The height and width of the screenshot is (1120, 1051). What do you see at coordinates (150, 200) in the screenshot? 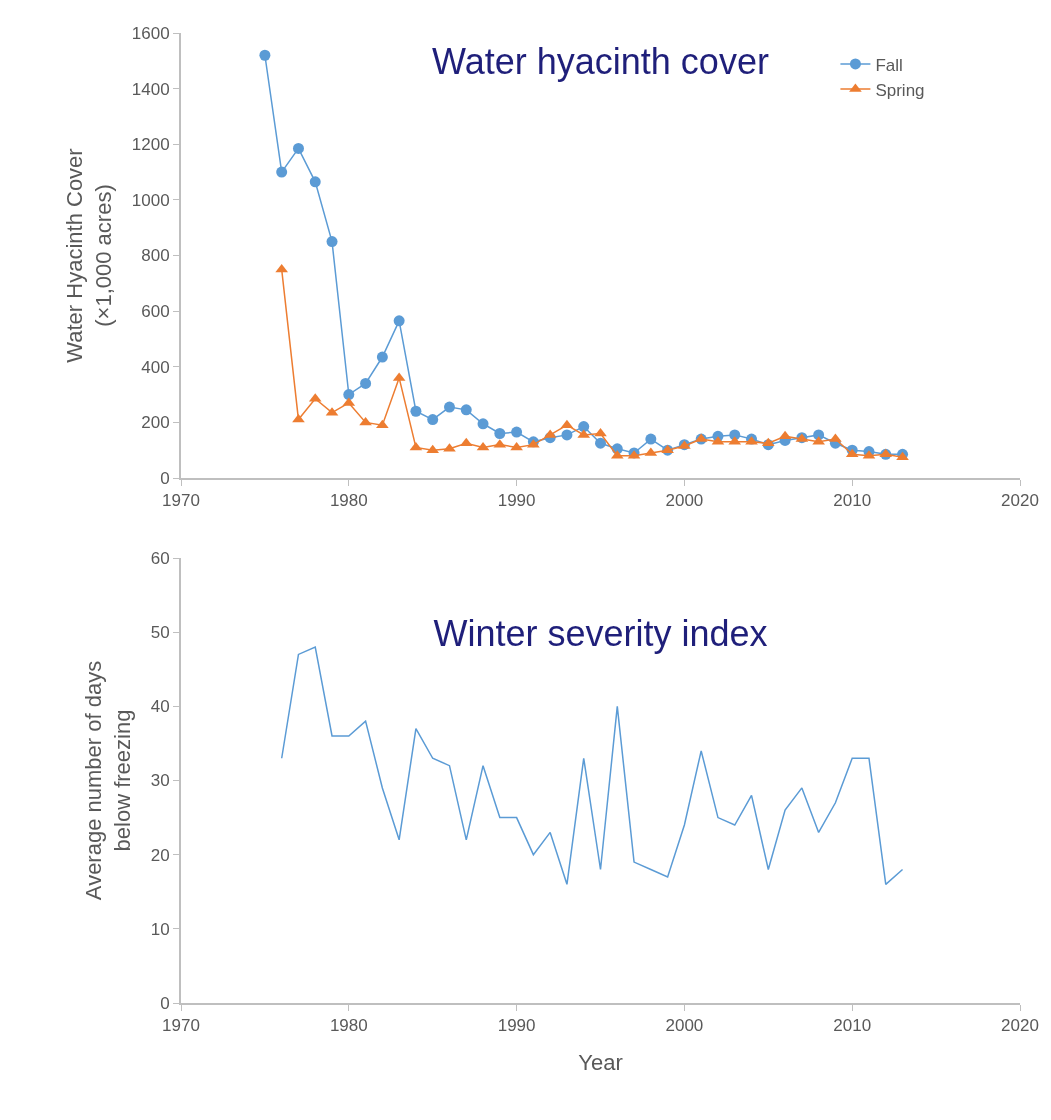
I see `y-tick-label: 1000` at bounding box center [150, 200].